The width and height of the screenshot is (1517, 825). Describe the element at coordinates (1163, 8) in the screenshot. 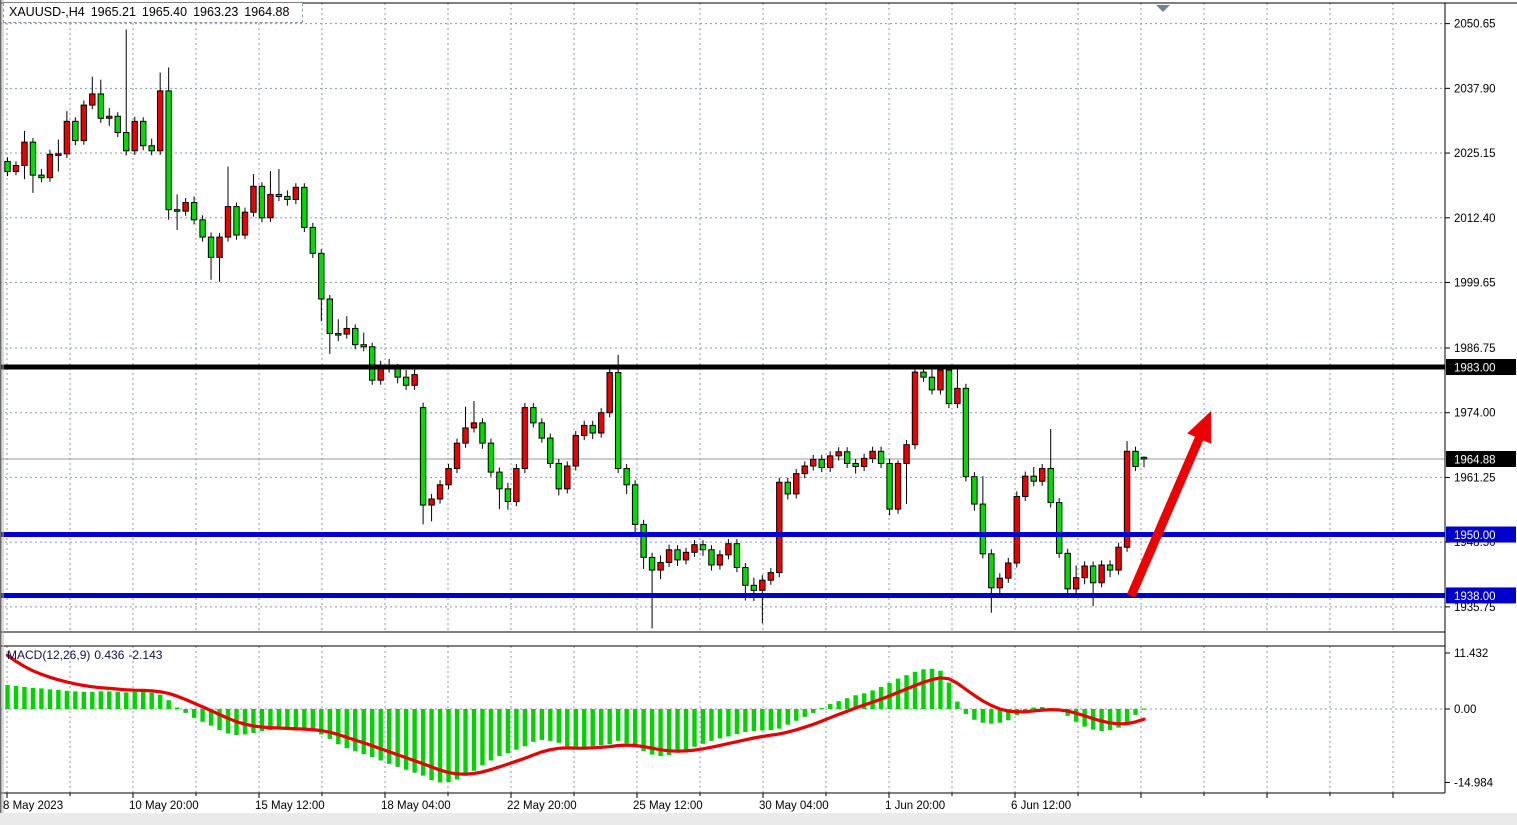

I see `autoscroll-marker-icon` at that location.